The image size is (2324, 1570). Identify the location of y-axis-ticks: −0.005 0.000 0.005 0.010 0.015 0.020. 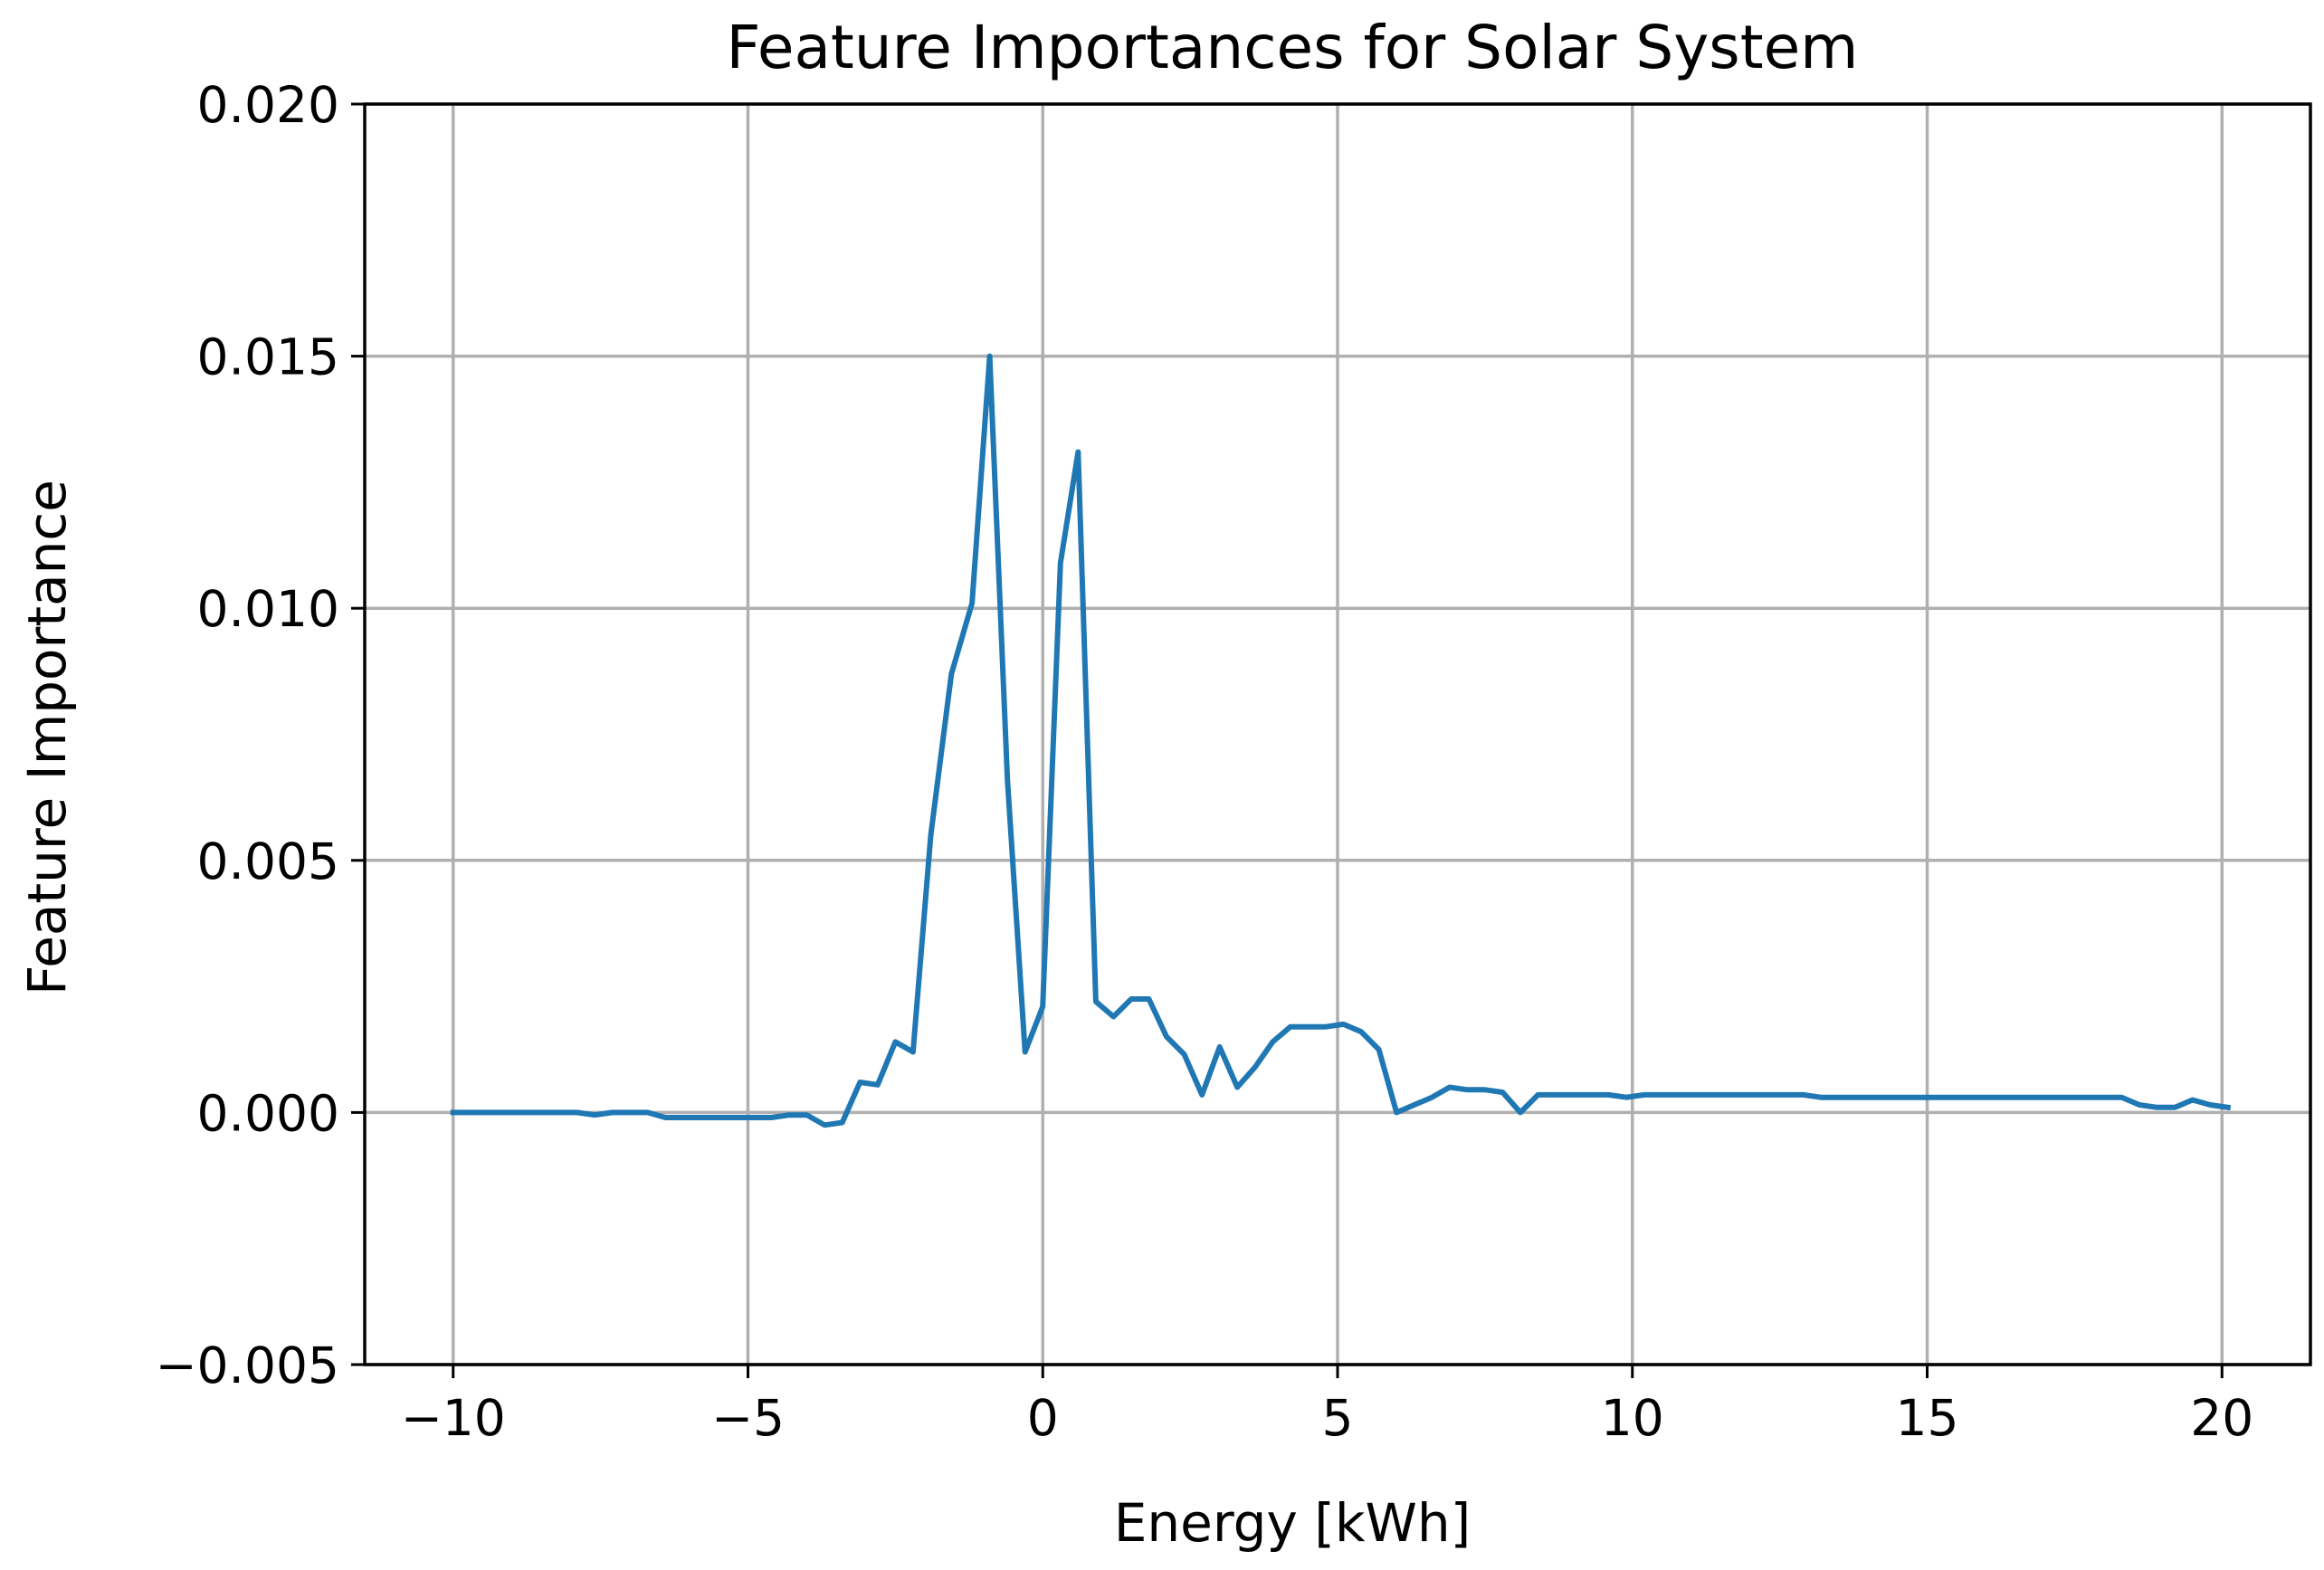
(260, 735).